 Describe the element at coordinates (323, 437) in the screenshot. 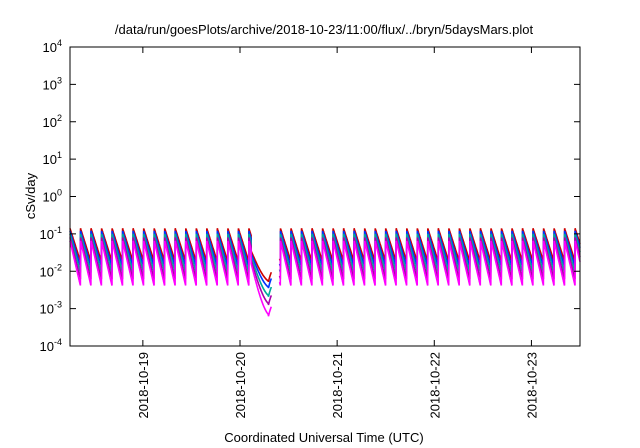

I see `x-axis-label: Coordinated Universal Time (UTC)` at that location.